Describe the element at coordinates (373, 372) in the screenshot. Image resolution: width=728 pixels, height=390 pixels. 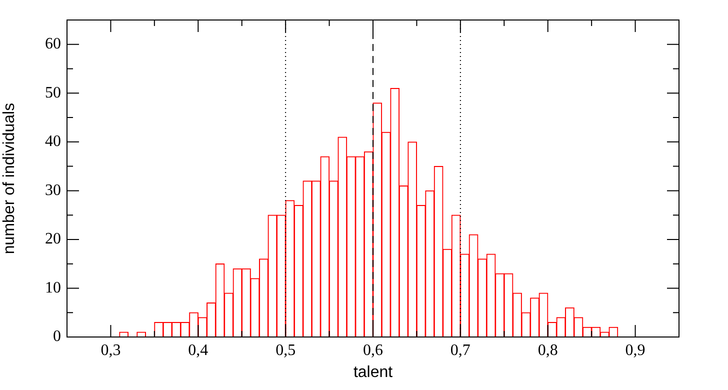
I see `x-axis-title: talent` at that location.